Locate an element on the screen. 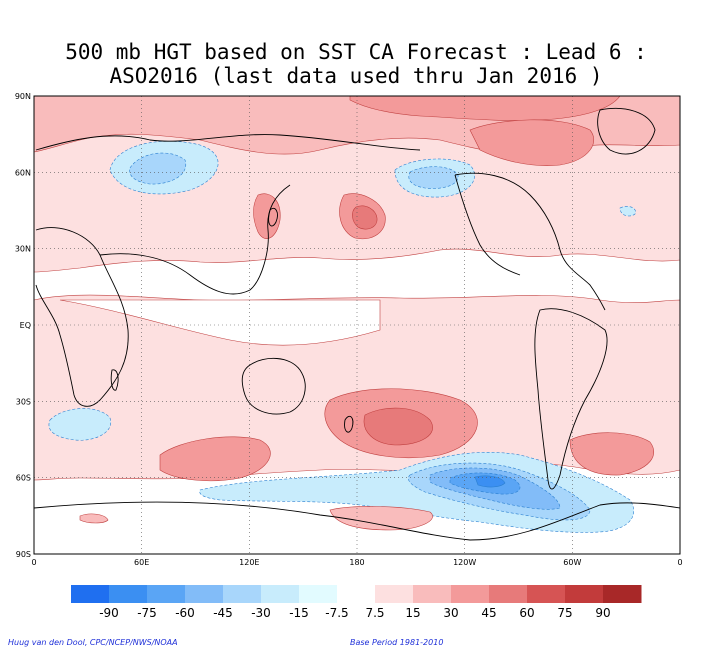  lon-tick-label: 120E is located at coordinates (249, 562).